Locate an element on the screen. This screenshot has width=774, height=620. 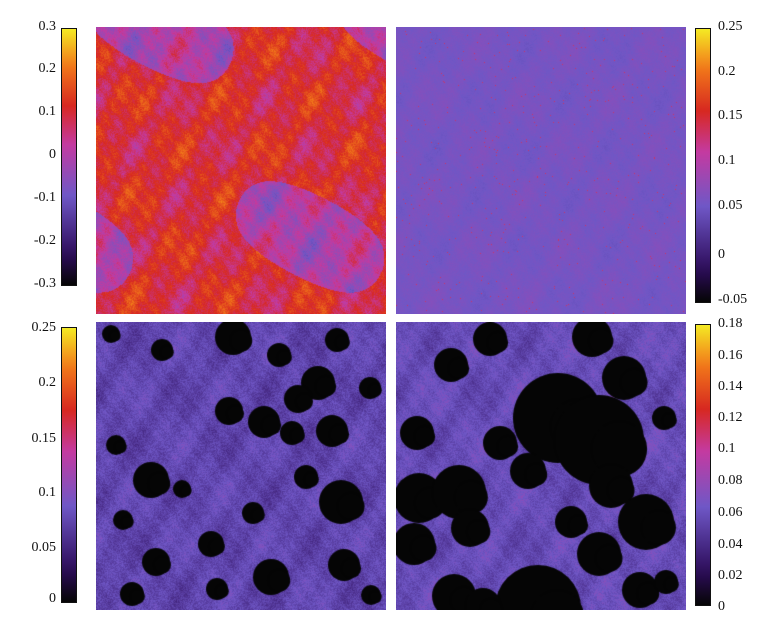
colorbar-tick-label: 0.14 is located at coordinates (730, 386).